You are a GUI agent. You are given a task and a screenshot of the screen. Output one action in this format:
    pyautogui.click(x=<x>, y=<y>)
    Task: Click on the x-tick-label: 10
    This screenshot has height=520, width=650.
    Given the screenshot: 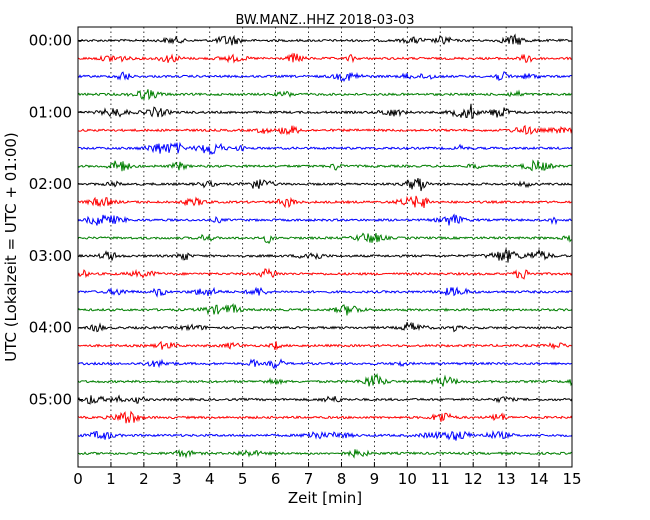 What is the action you would take?
    pyautogui.click(x=407, y=479)
    